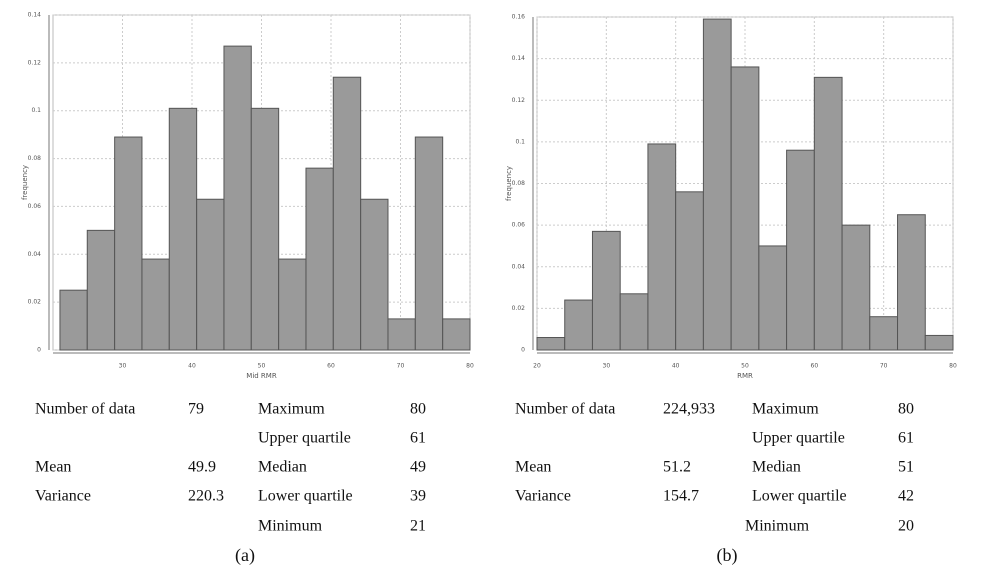 This screenshot has width=996, height=577. Describe the element at coordinates (519, 17) in the screenshot. I see `y-tick-label: 0.16` at that location.